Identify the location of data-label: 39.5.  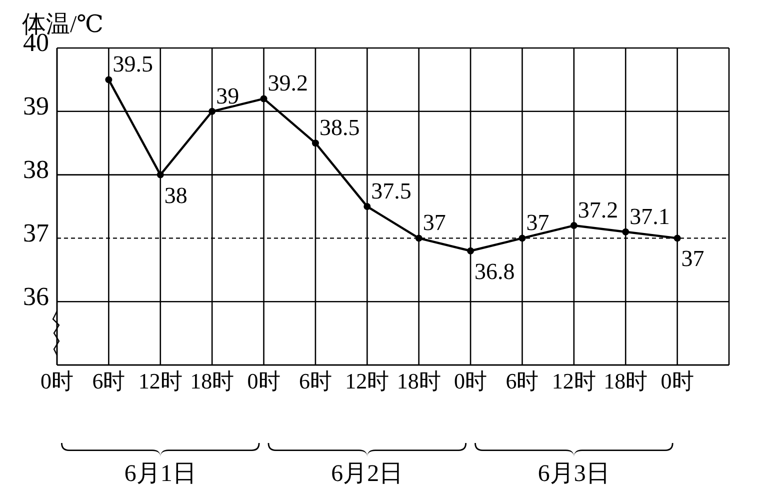
(132, 64).